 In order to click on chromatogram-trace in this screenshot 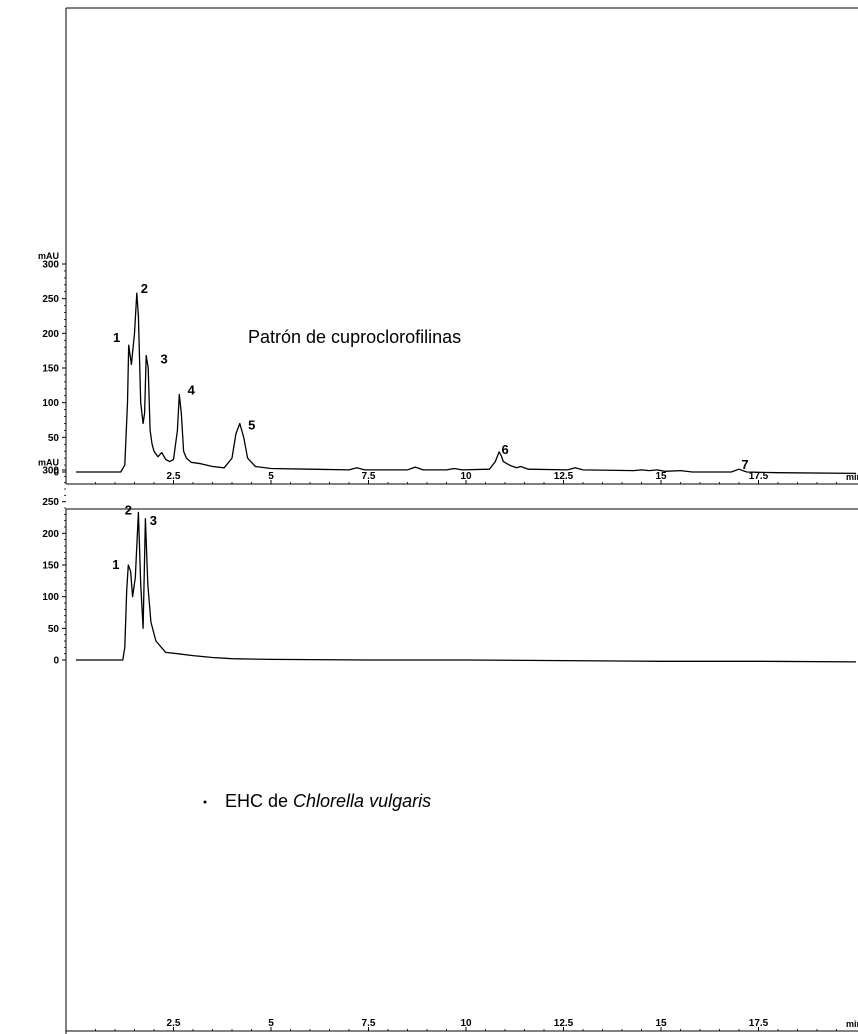, I will do `click(466, 587)`.